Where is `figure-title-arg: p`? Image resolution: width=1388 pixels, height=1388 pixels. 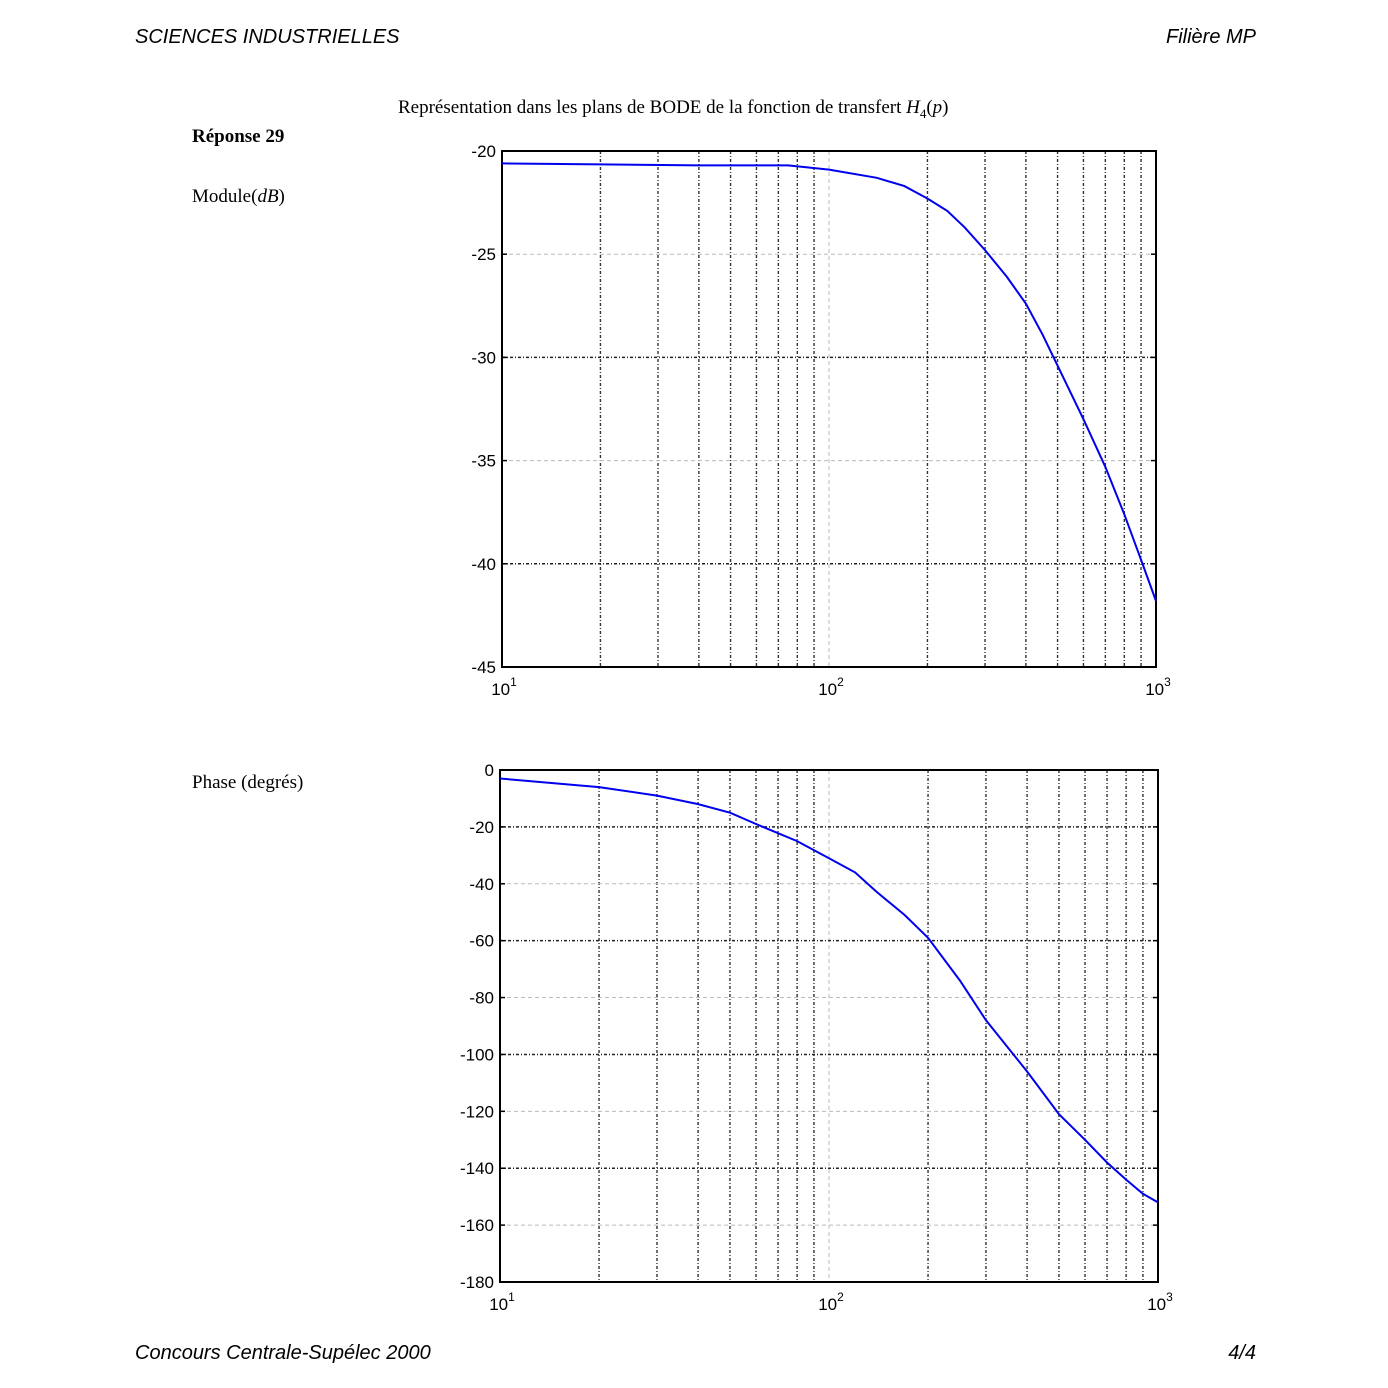 figure-title-arg: p is located at coordinates (937, 107).